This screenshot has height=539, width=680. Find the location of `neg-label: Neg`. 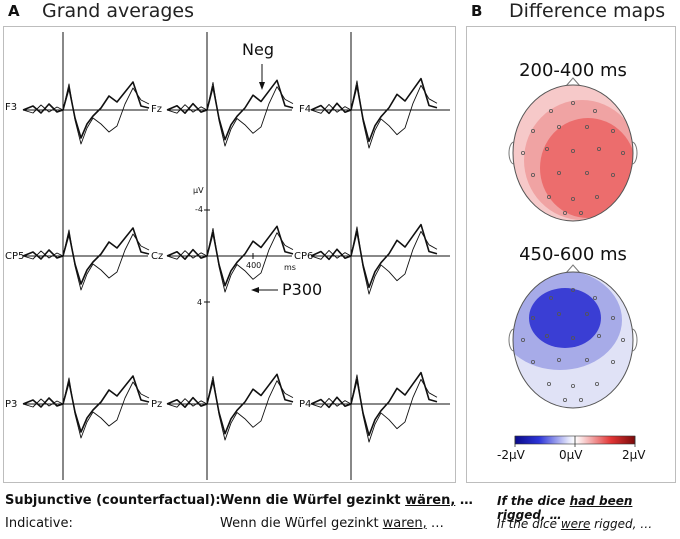

neg-label: Neg is located at coordinates (258, 49).